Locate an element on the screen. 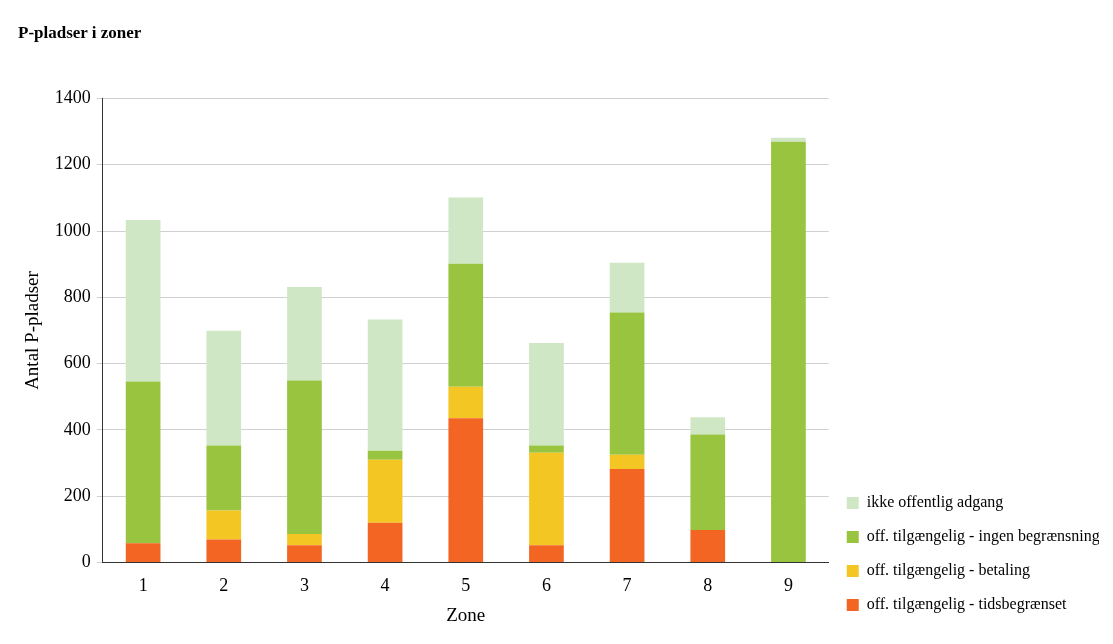 The width and height of the screenshot is (1113, 644). y-tick-label: 1400 is located at coordinates (72, 97).